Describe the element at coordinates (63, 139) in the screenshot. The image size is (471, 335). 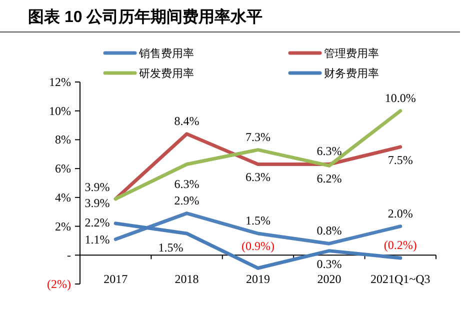
I see `y-tick-label: 8%` at that location.